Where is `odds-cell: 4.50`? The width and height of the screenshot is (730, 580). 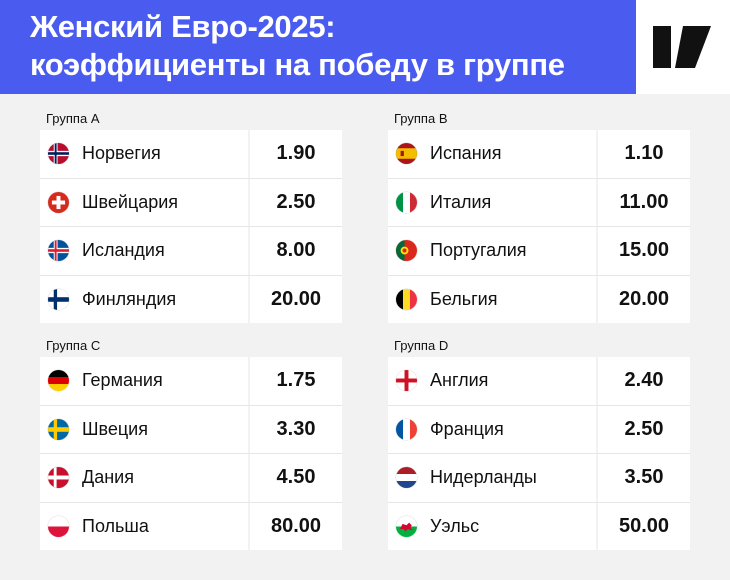
odds-cell: 4.50 is located at coordinates (295, 478).